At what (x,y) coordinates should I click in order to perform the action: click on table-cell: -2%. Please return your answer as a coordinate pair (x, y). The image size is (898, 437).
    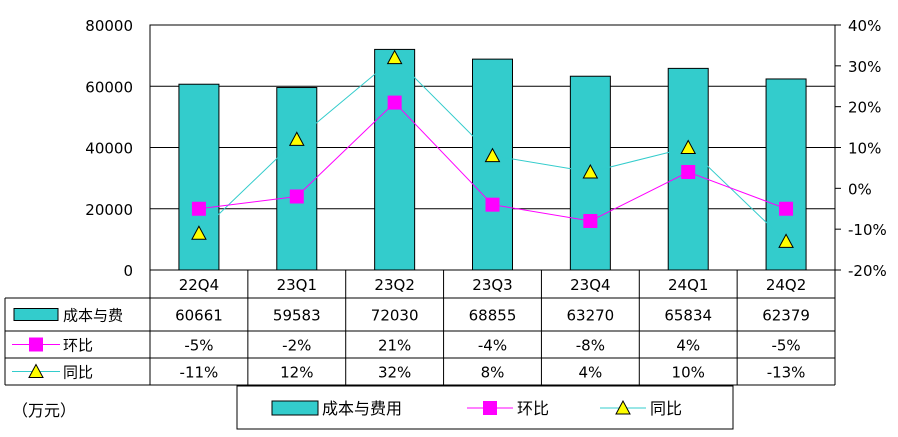
    Looking at the image, I should click on (296, 346).